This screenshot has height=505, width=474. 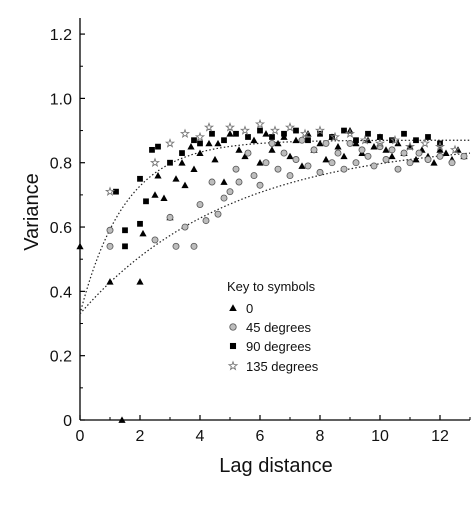 What do you see at coordinates (279, 327) in the screenshot?
I see `legend-label-1: 45 degrees` at bounding box center [279, 327].